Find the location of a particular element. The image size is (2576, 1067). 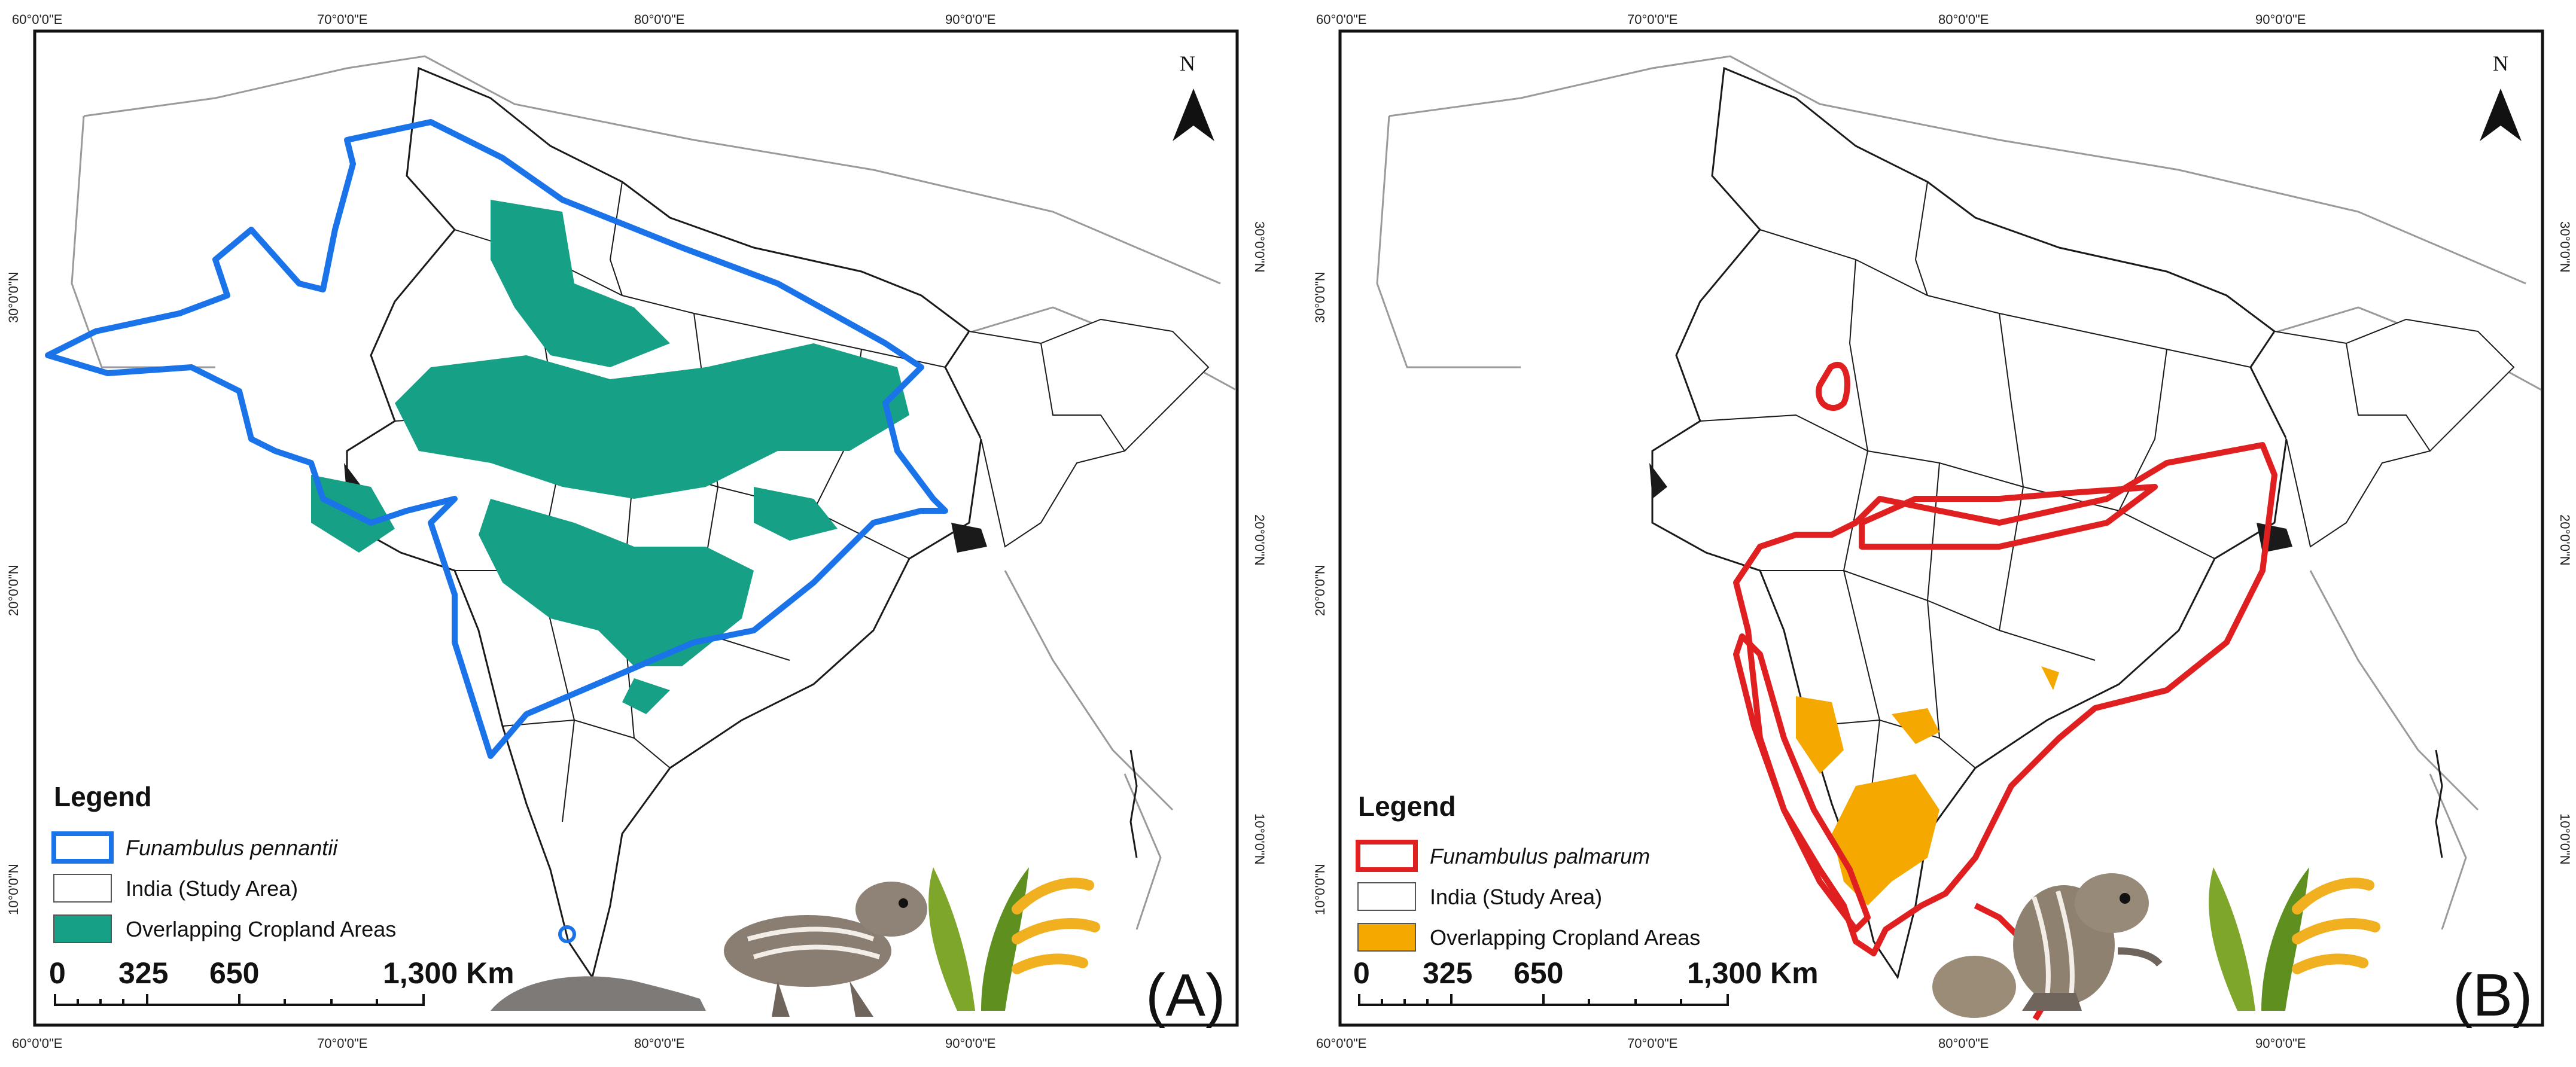

legend-species: Funambulus pennantii is located at coordinates (232, 848).